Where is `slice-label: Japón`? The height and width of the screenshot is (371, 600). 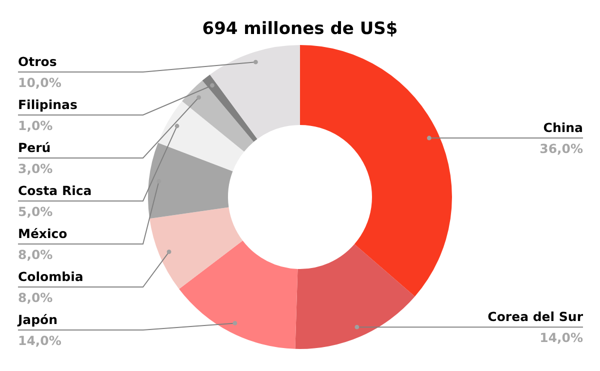 slice-label: Japón is located at coordinates (37, 319).